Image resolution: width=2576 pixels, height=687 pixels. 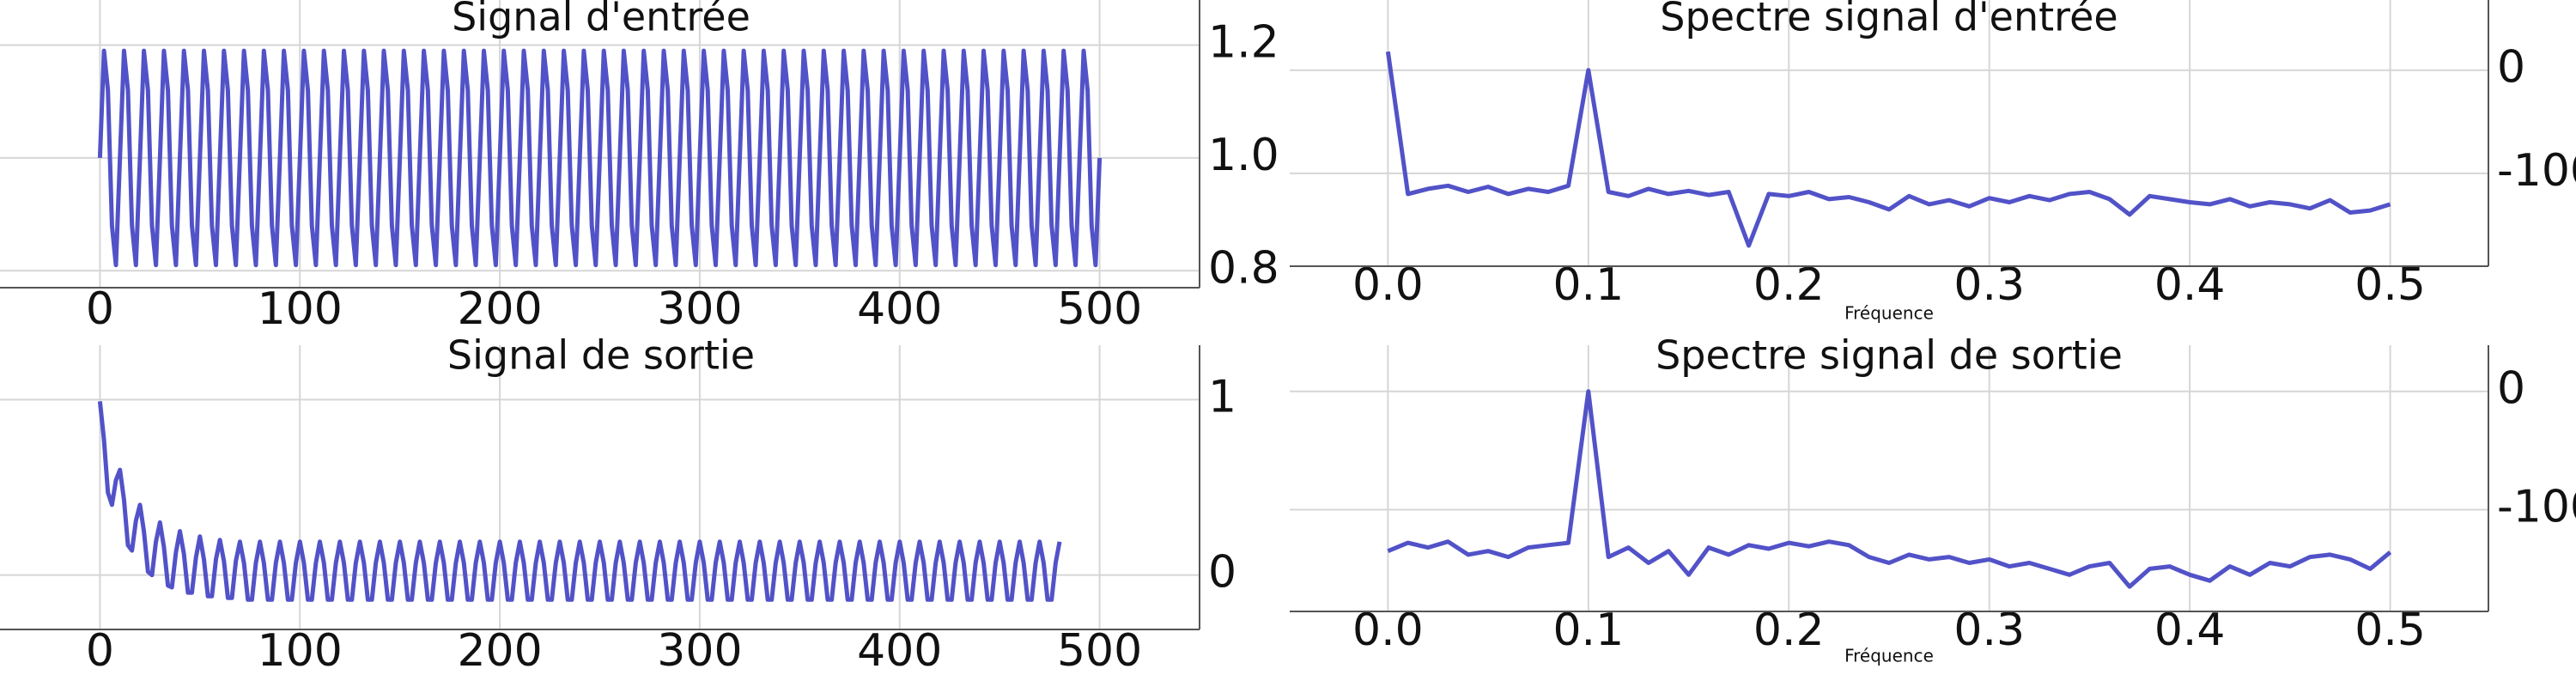 What do you see at coordinates (601, 355) in the screenshot?
I see `chart-title: Signal de sortie` at bounding box center [601, 355].